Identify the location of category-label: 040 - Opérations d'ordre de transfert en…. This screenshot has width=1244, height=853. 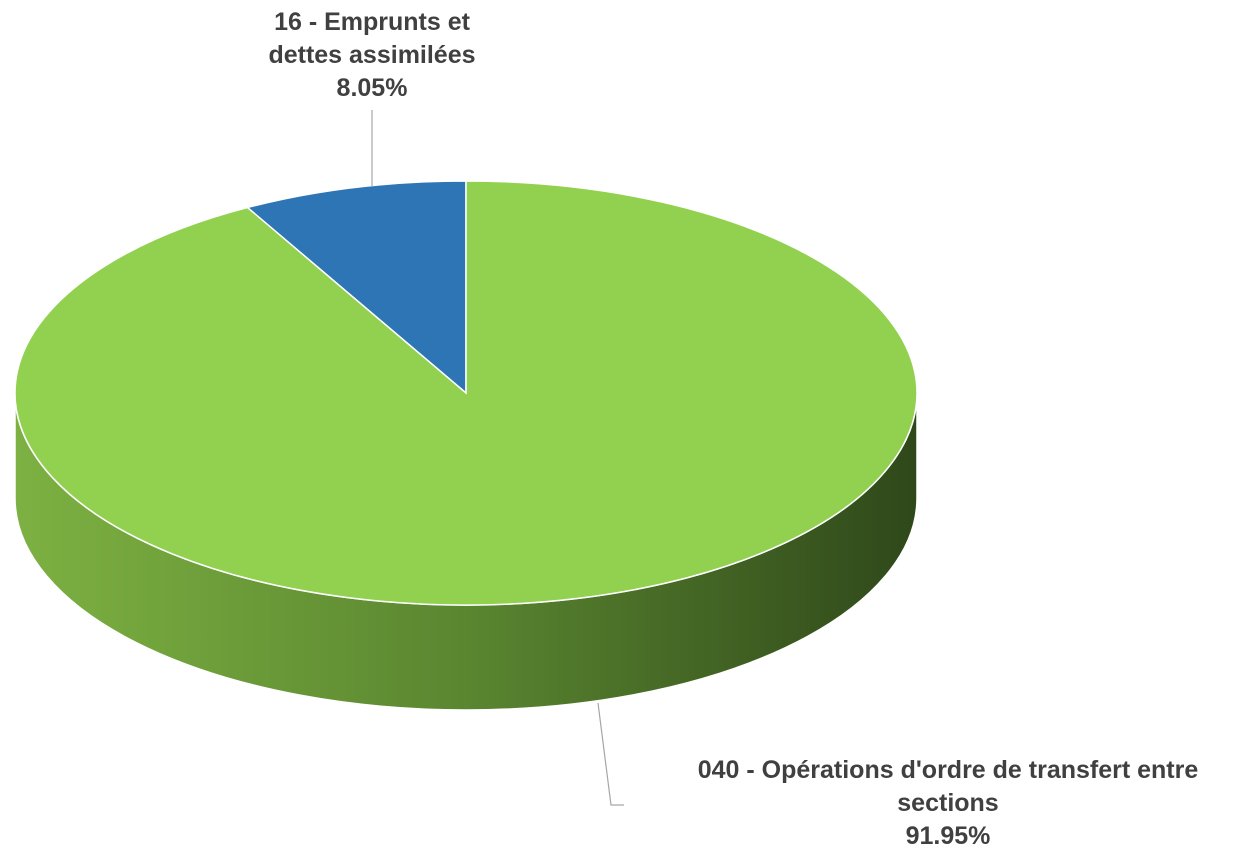
(948, 786).